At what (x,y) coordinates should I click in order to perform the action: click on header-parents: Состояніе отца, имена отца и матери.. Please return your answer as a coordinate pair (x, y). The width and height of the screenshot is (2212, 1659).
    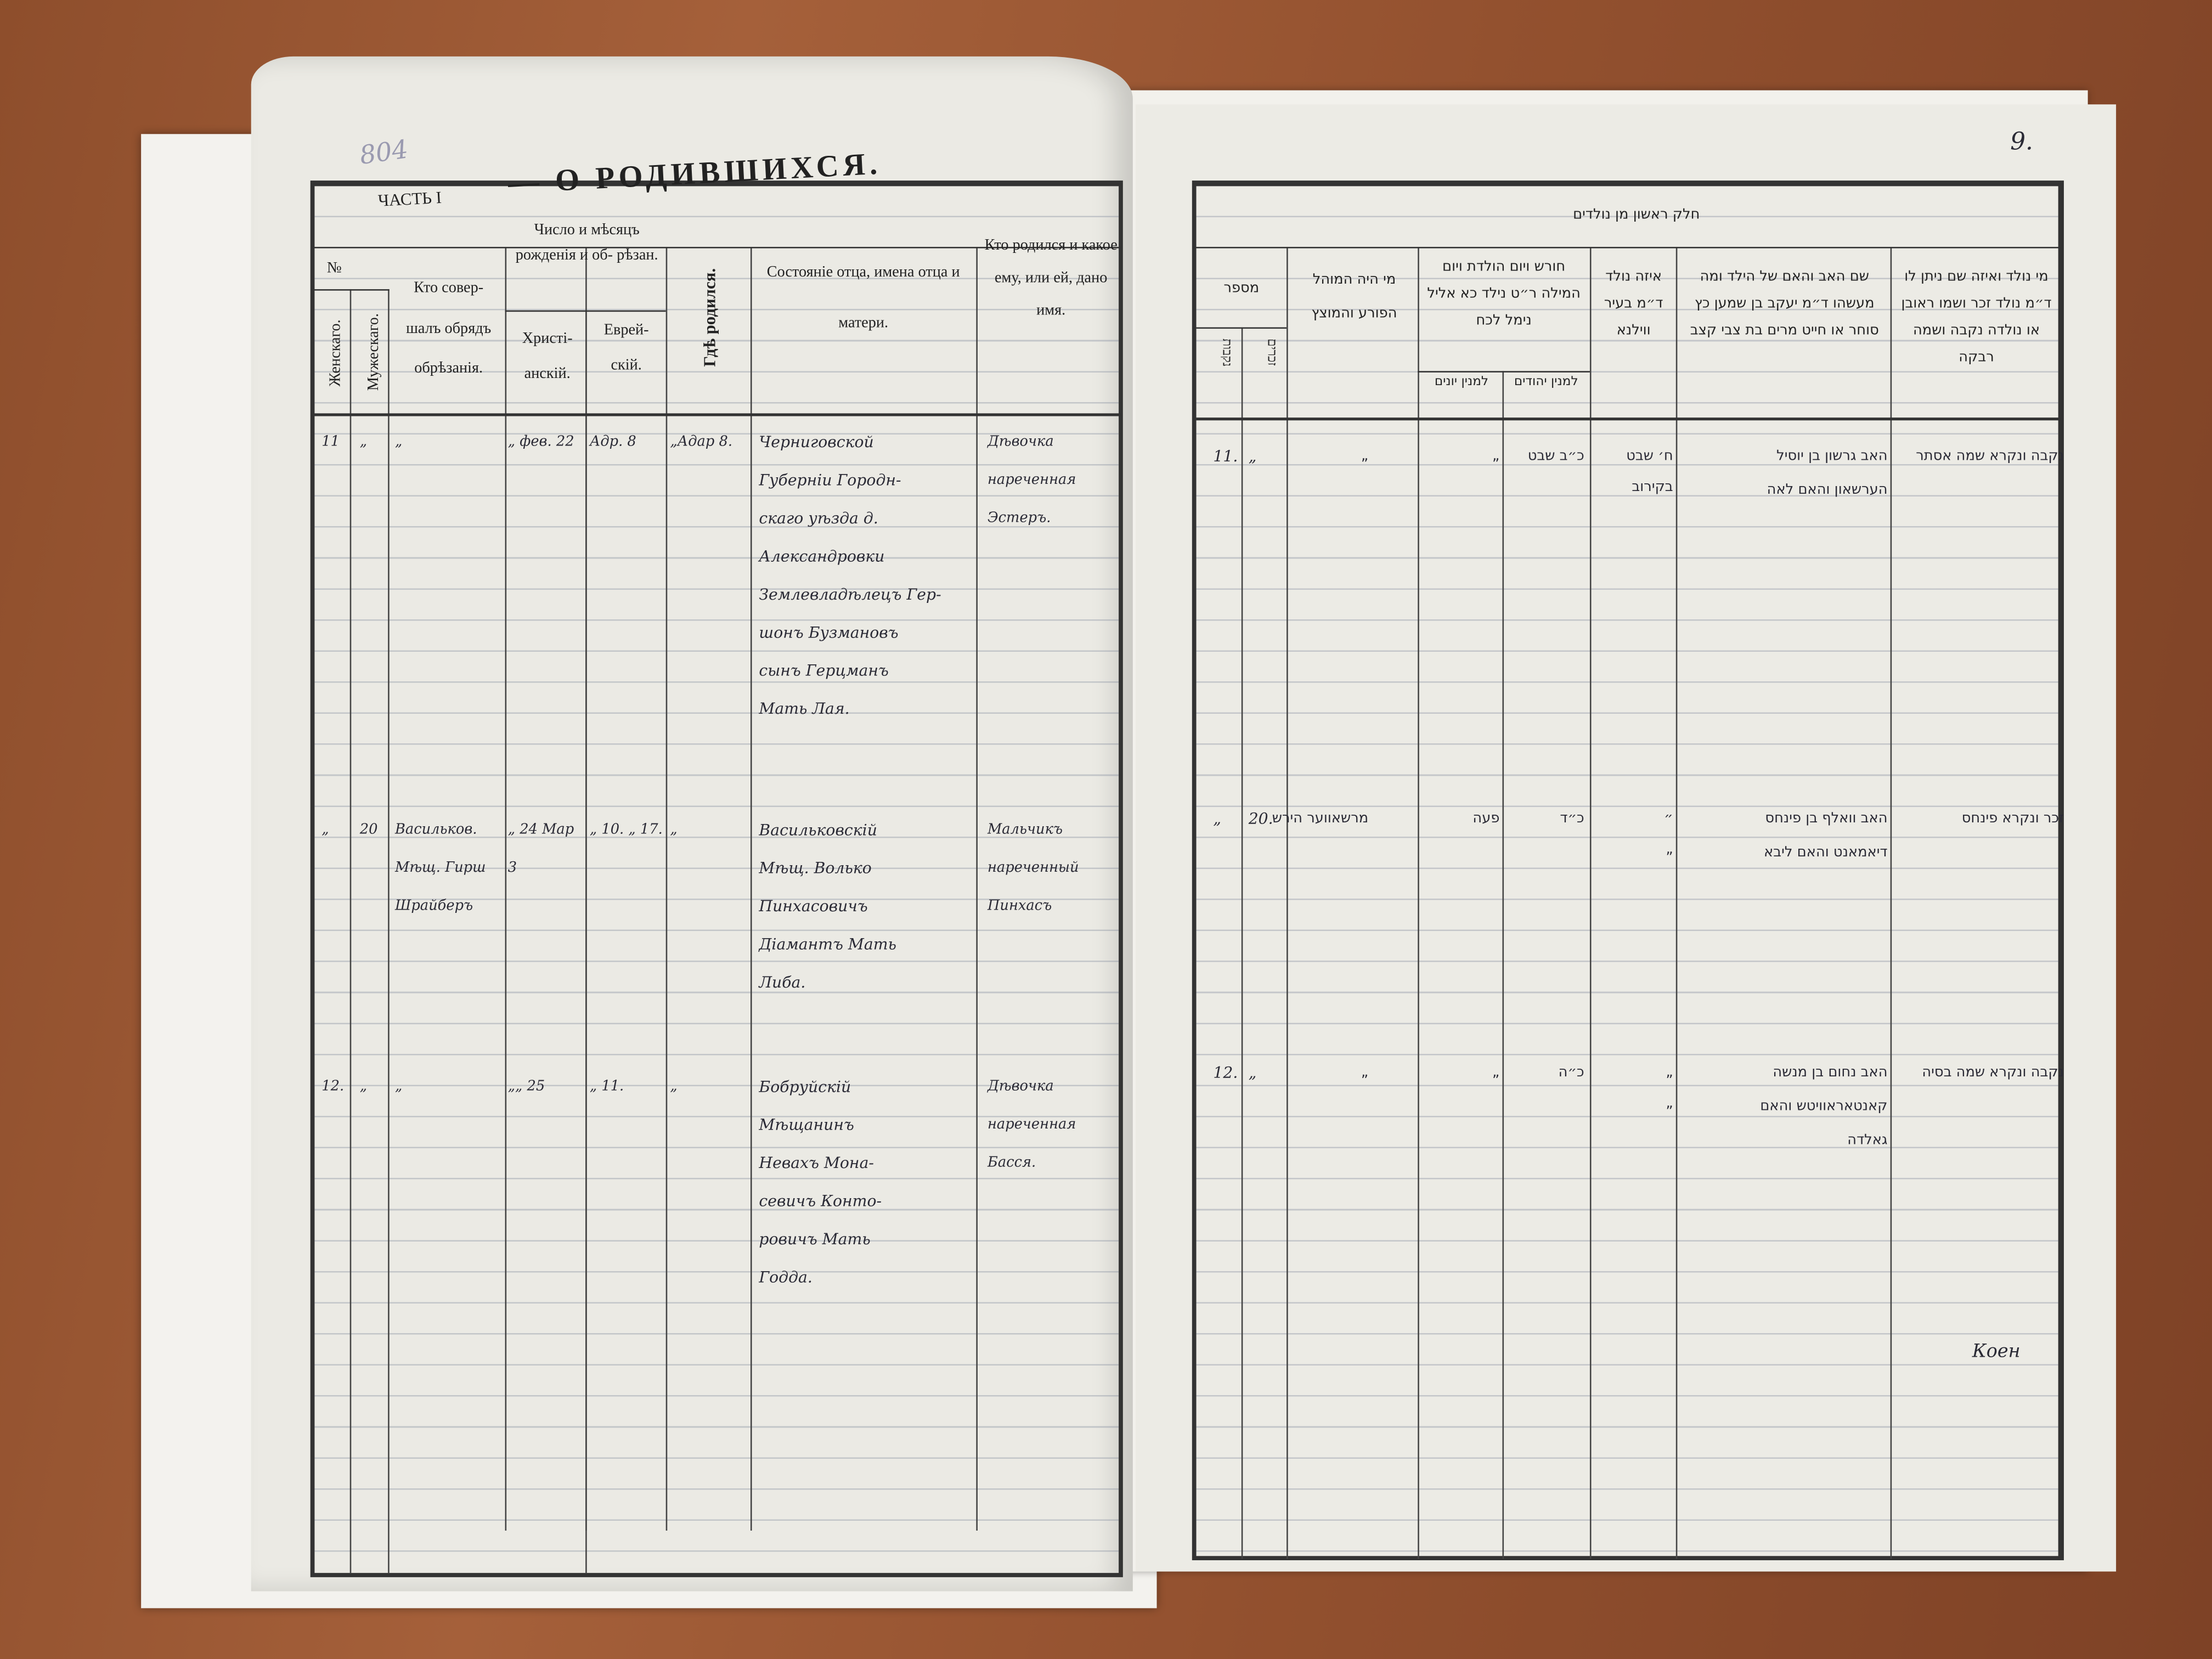
    Looking at the image, I should click on (863, 297).